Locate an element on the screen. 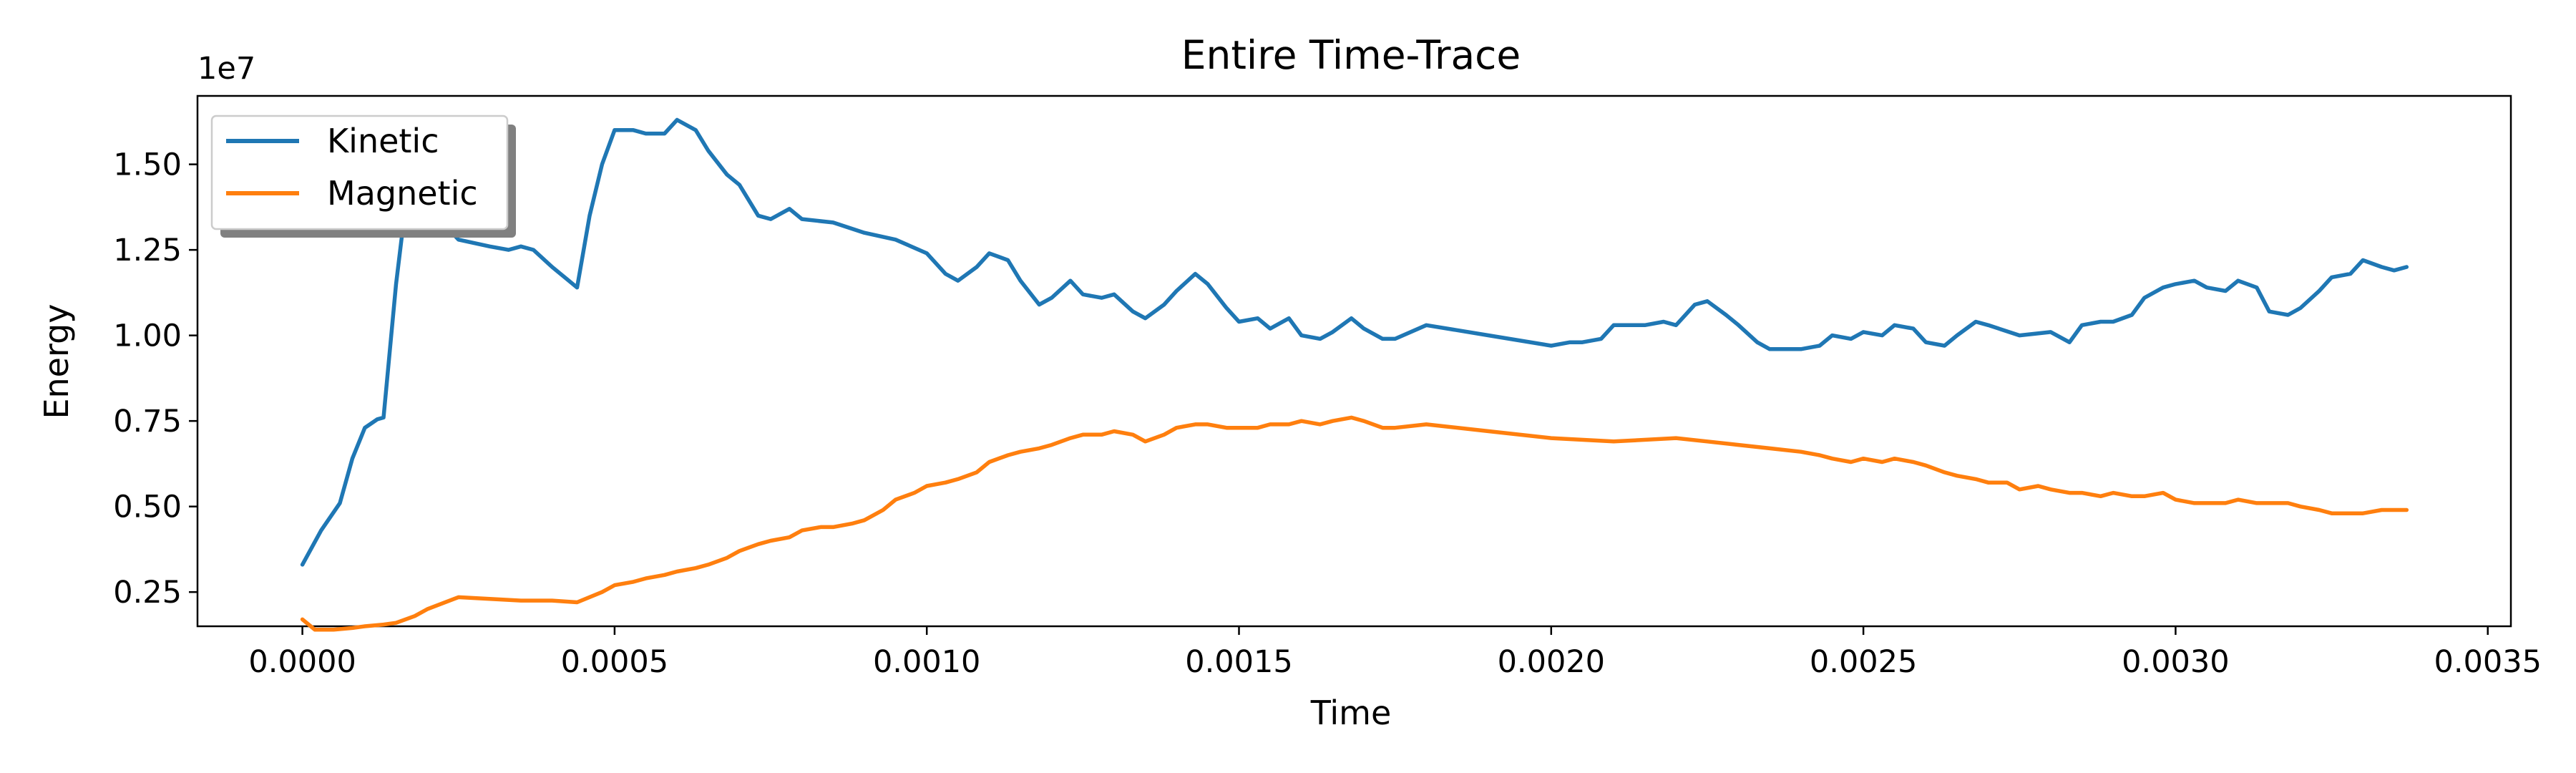  y-tick-label: 0.25 is located at coordinates (147, 593).